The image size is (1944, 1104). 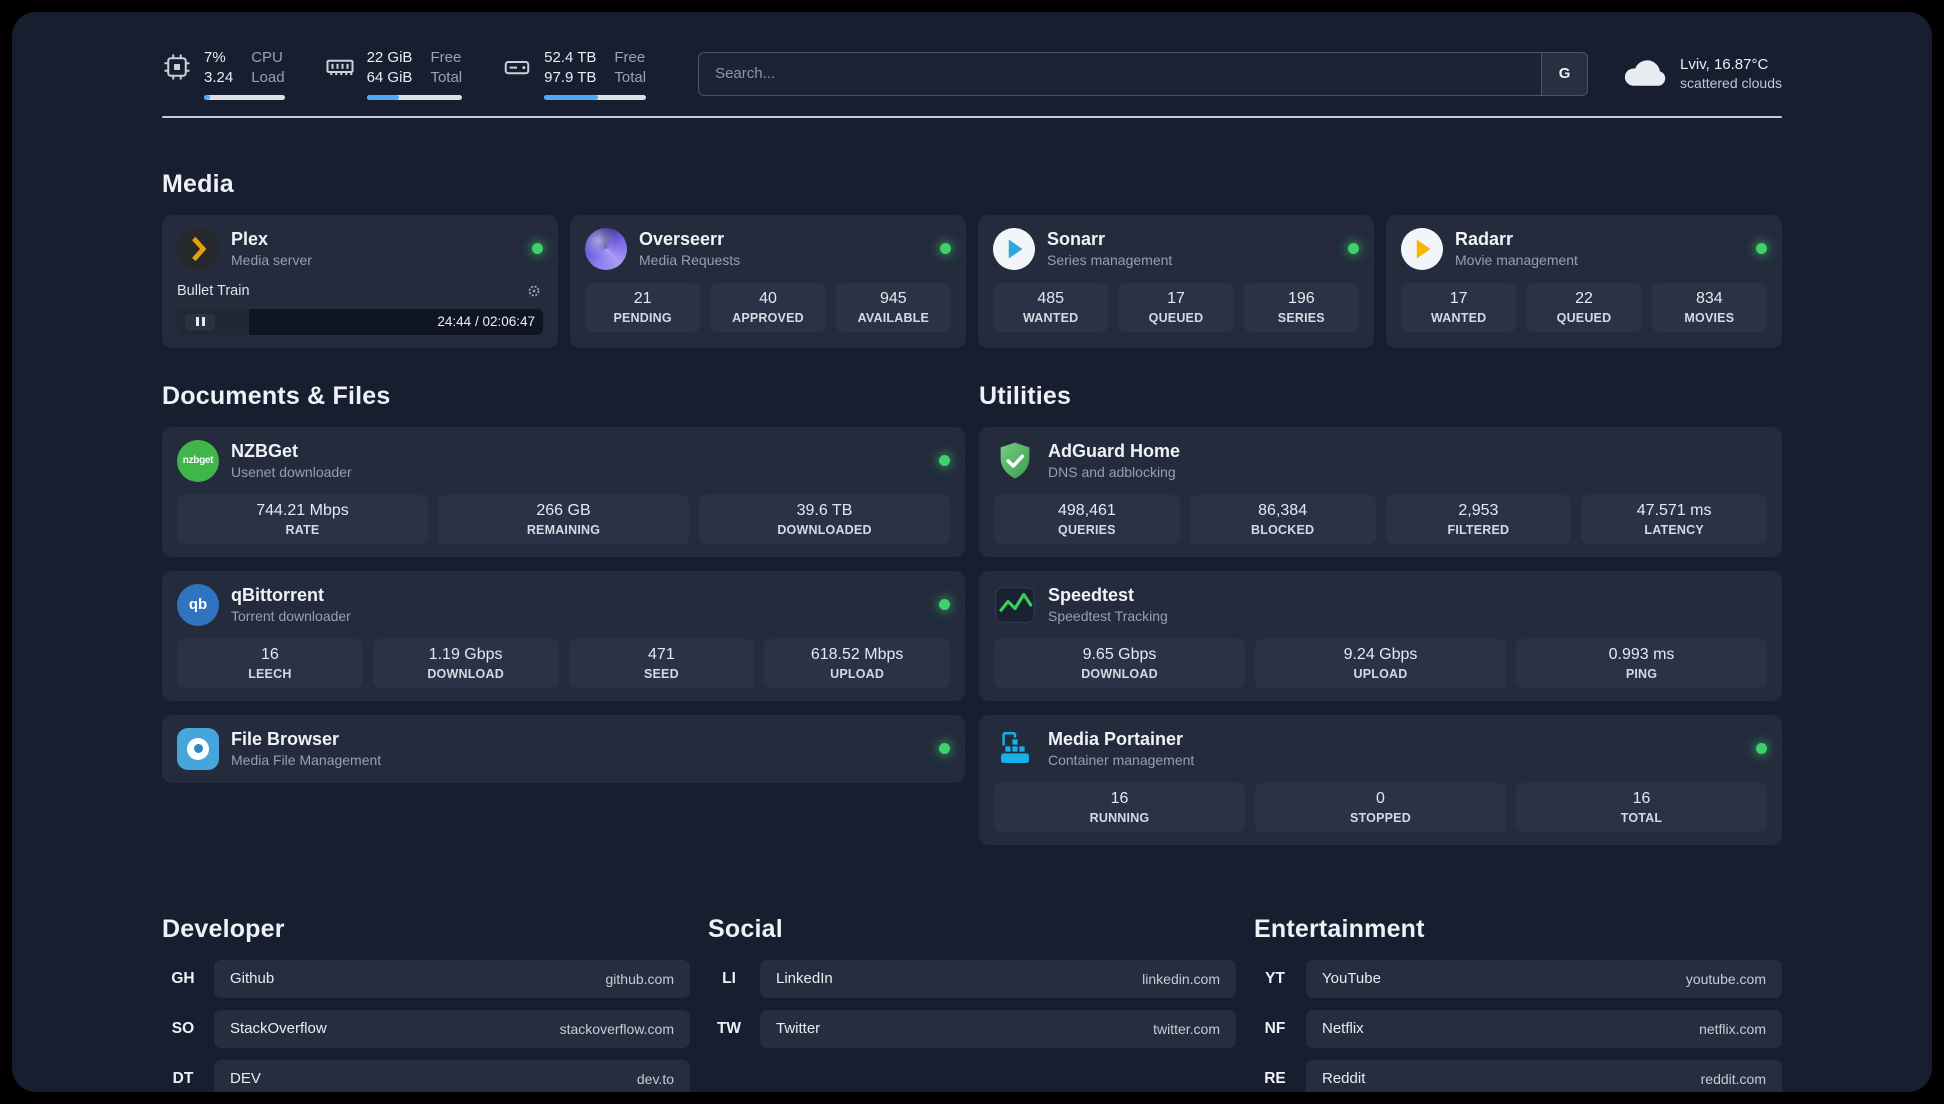 What do you see at coordinates (642, 317) in the screenshot?
I see `stat-label: PENDING` at bounding box center [642, 317].